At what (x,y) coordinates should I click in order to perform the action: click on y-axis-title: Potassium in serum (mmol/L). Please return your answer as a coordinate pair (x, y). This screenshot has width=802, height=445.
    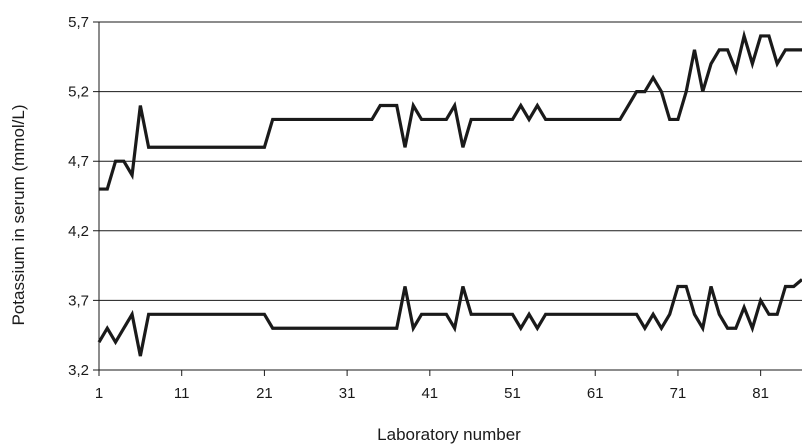
    Looking at the image, I should click on (18, 214).